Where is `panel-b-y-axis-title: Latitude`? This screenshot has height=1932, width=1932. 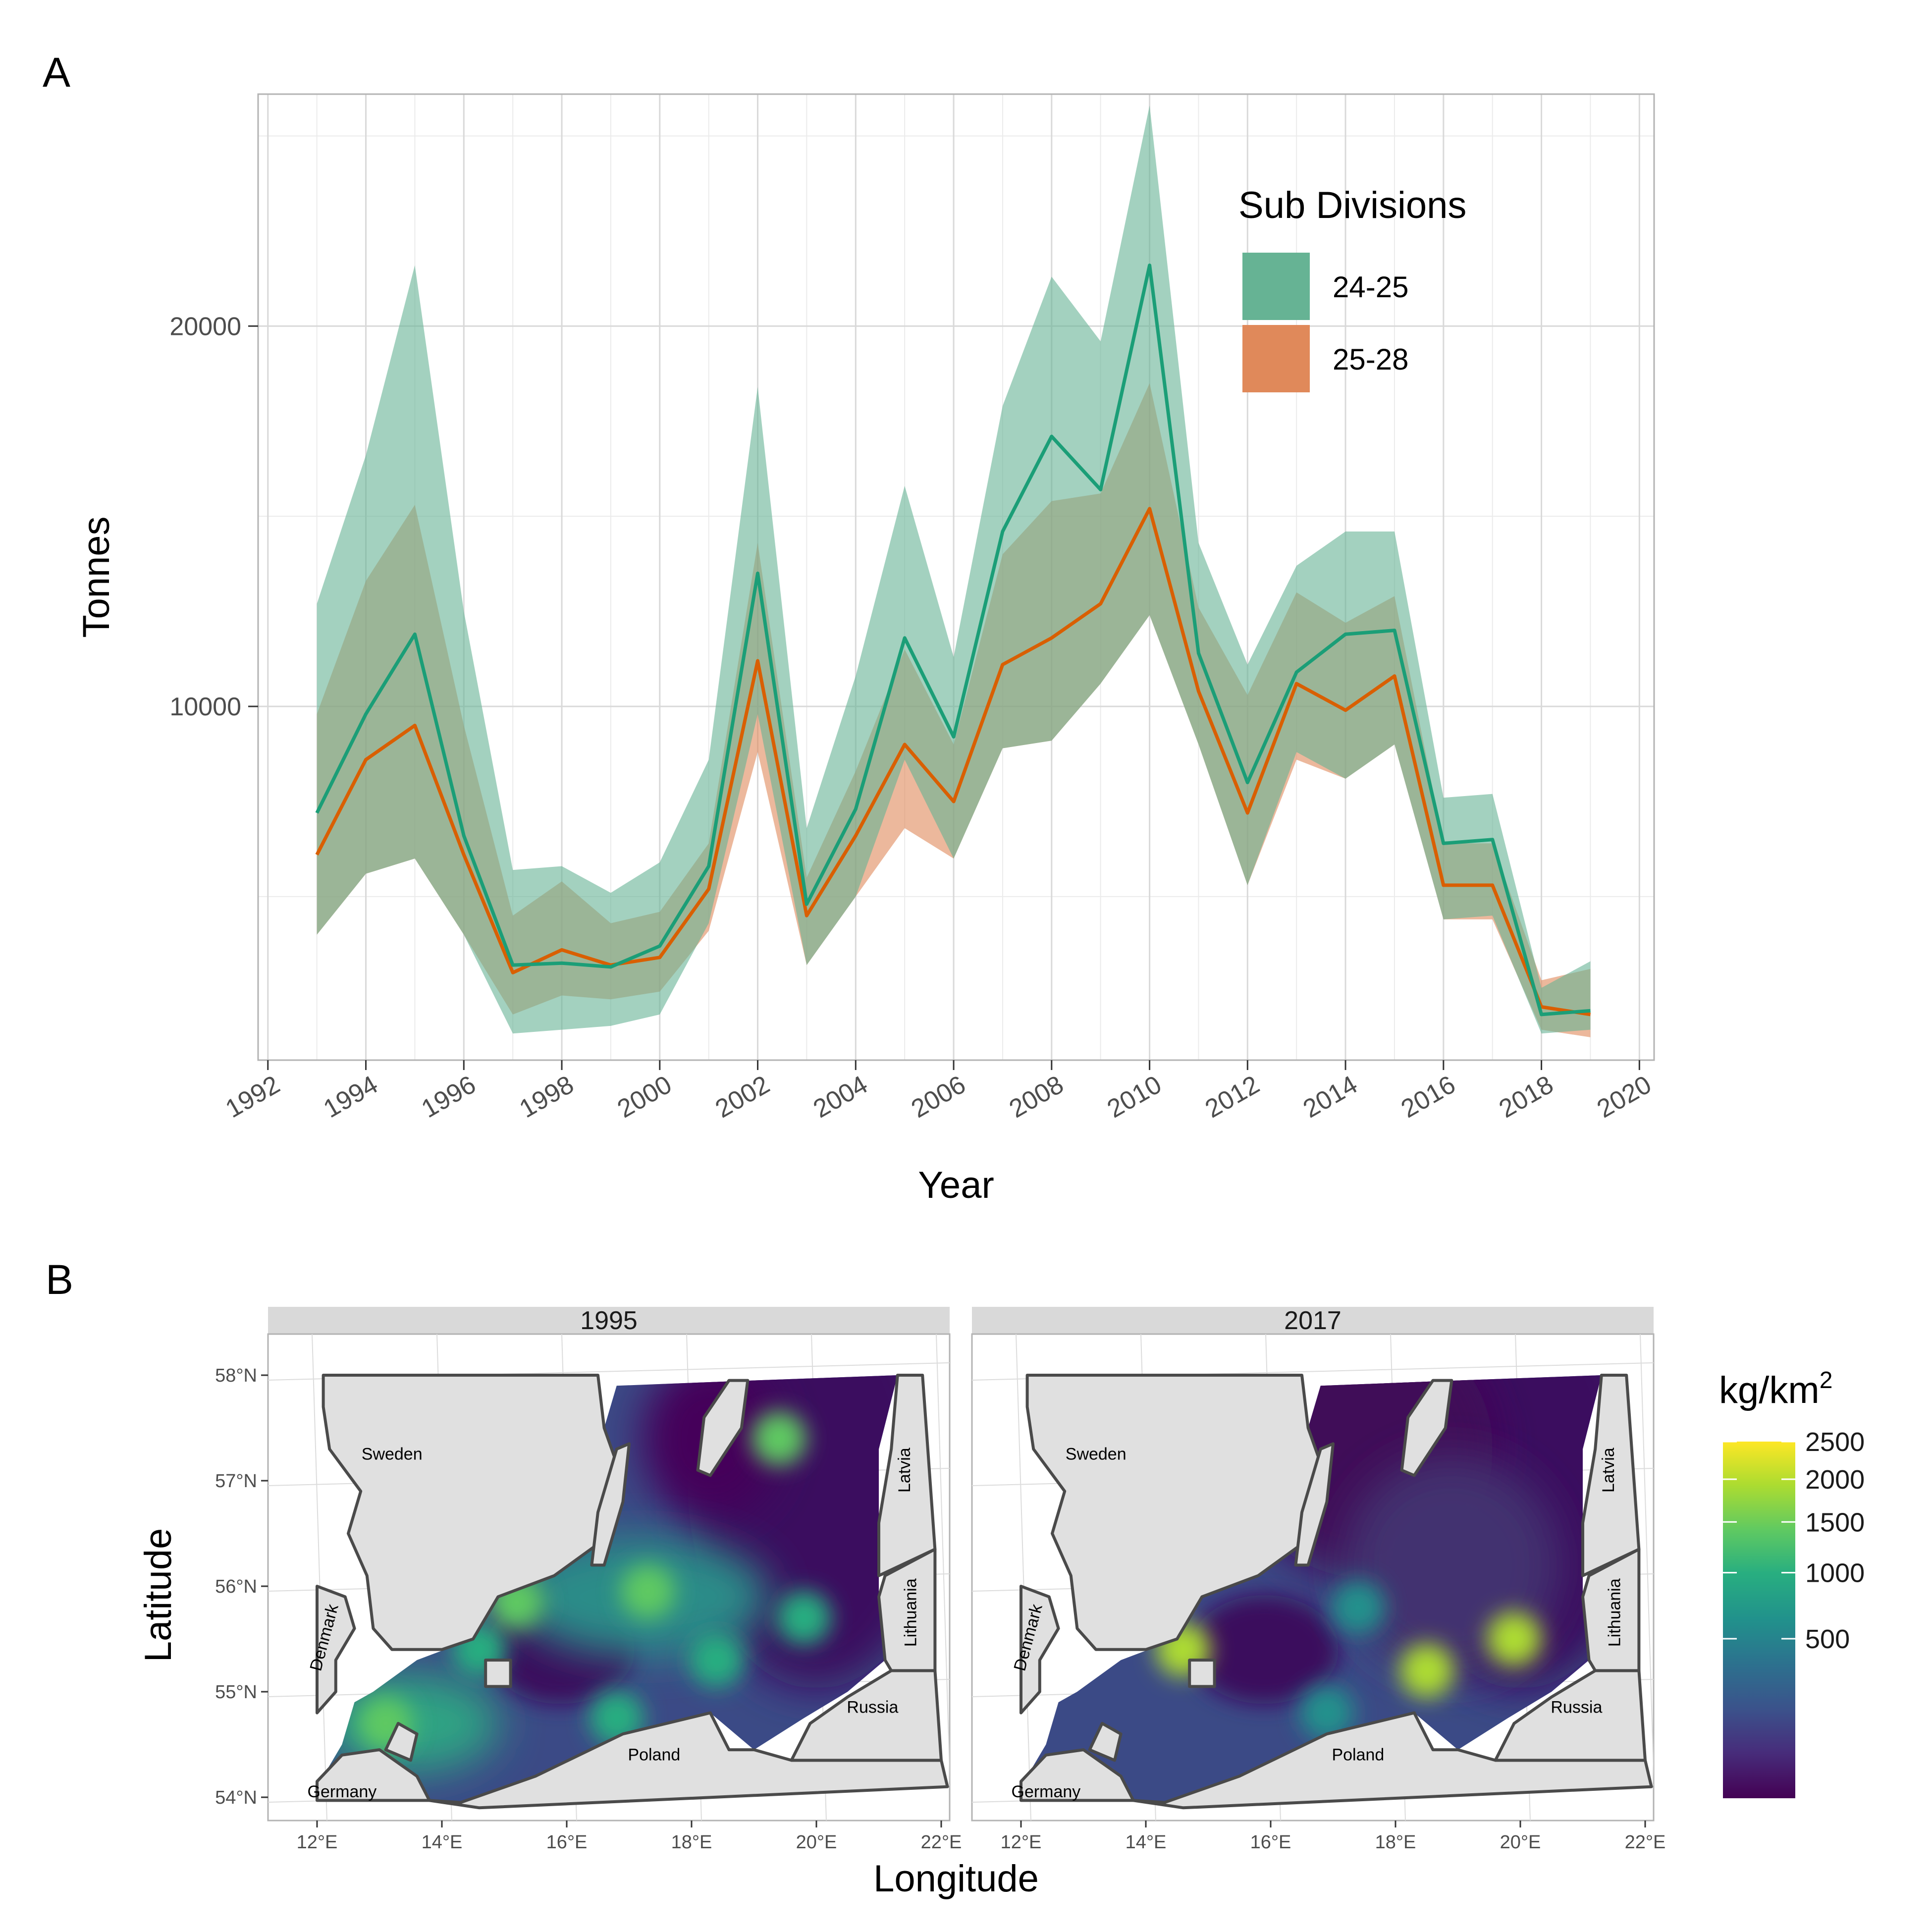 panel-b-y-axis-title: Latitude is located at coordinates (158, 1595).